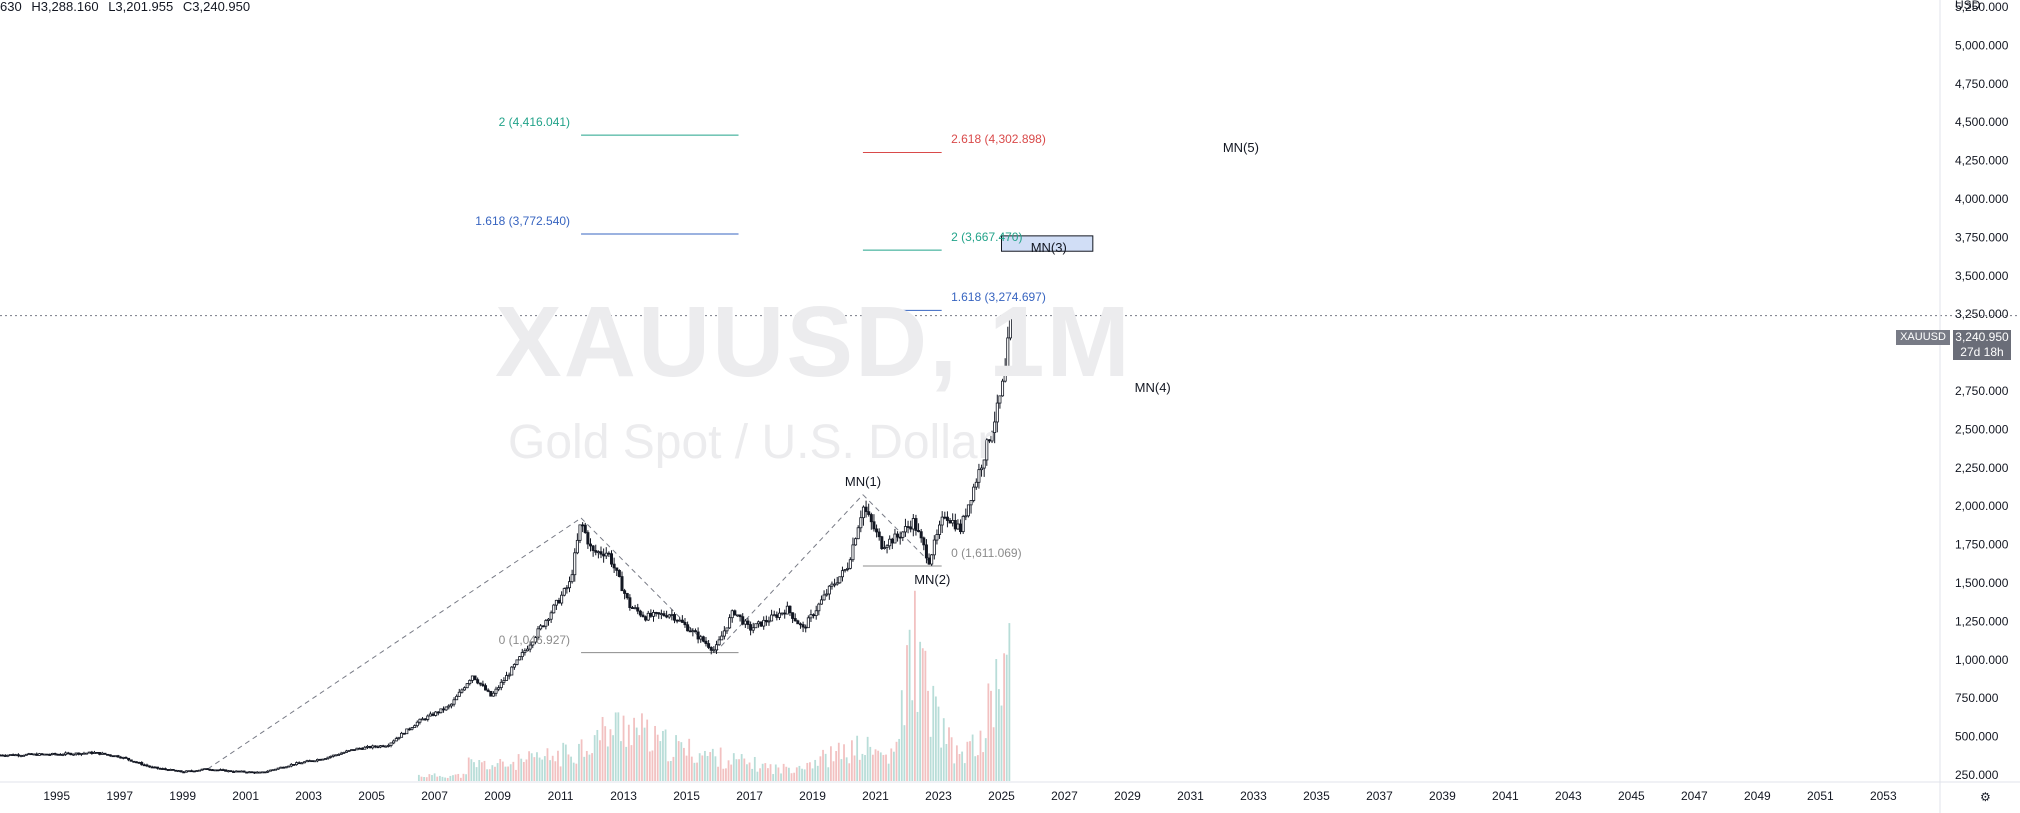 Image resolution: width=2020 pixels, height=813 pixels. I want to click on time-tick-label: 2023, so click(938, 796).